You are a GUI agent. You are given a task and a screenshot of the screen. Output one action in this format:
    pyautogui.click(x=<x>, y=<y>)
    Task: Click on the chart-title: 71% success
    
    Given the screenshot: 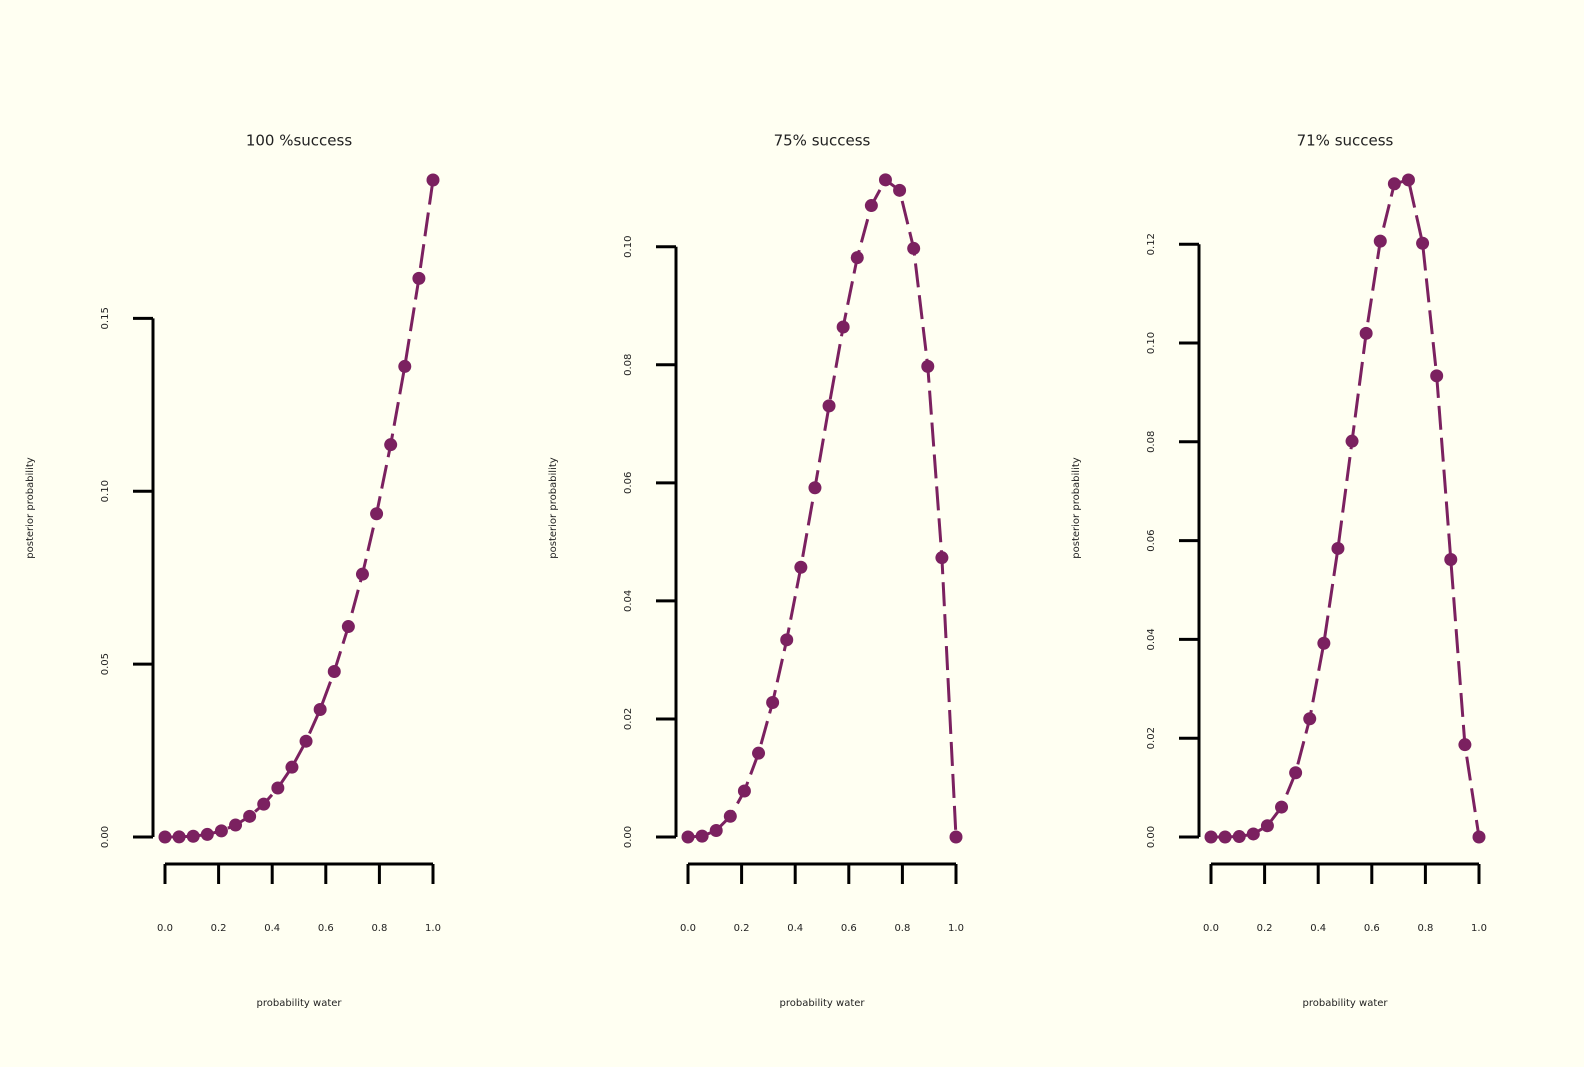 What is the action you would take?
    pyautogui.click(x=1345, y=141)
    